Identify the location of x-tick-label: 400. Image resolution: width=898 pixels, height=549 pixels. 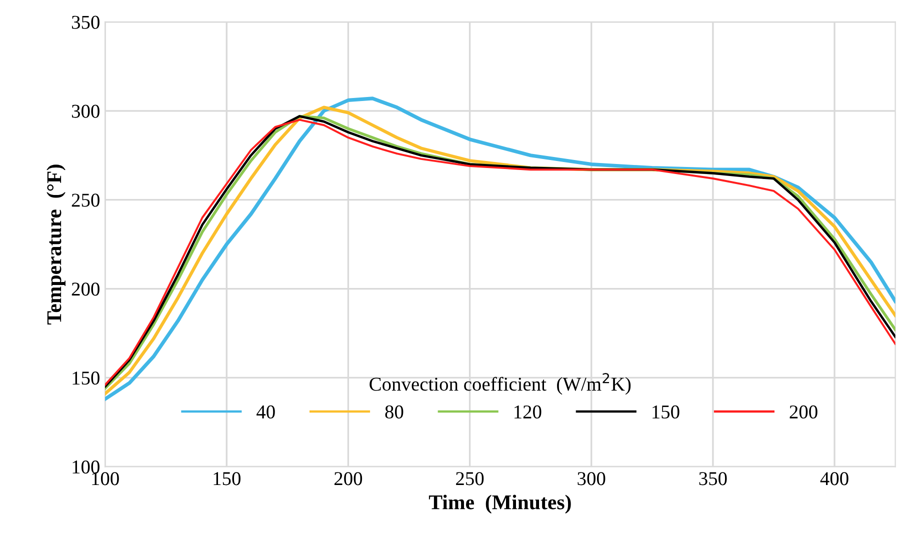
(834, 479).